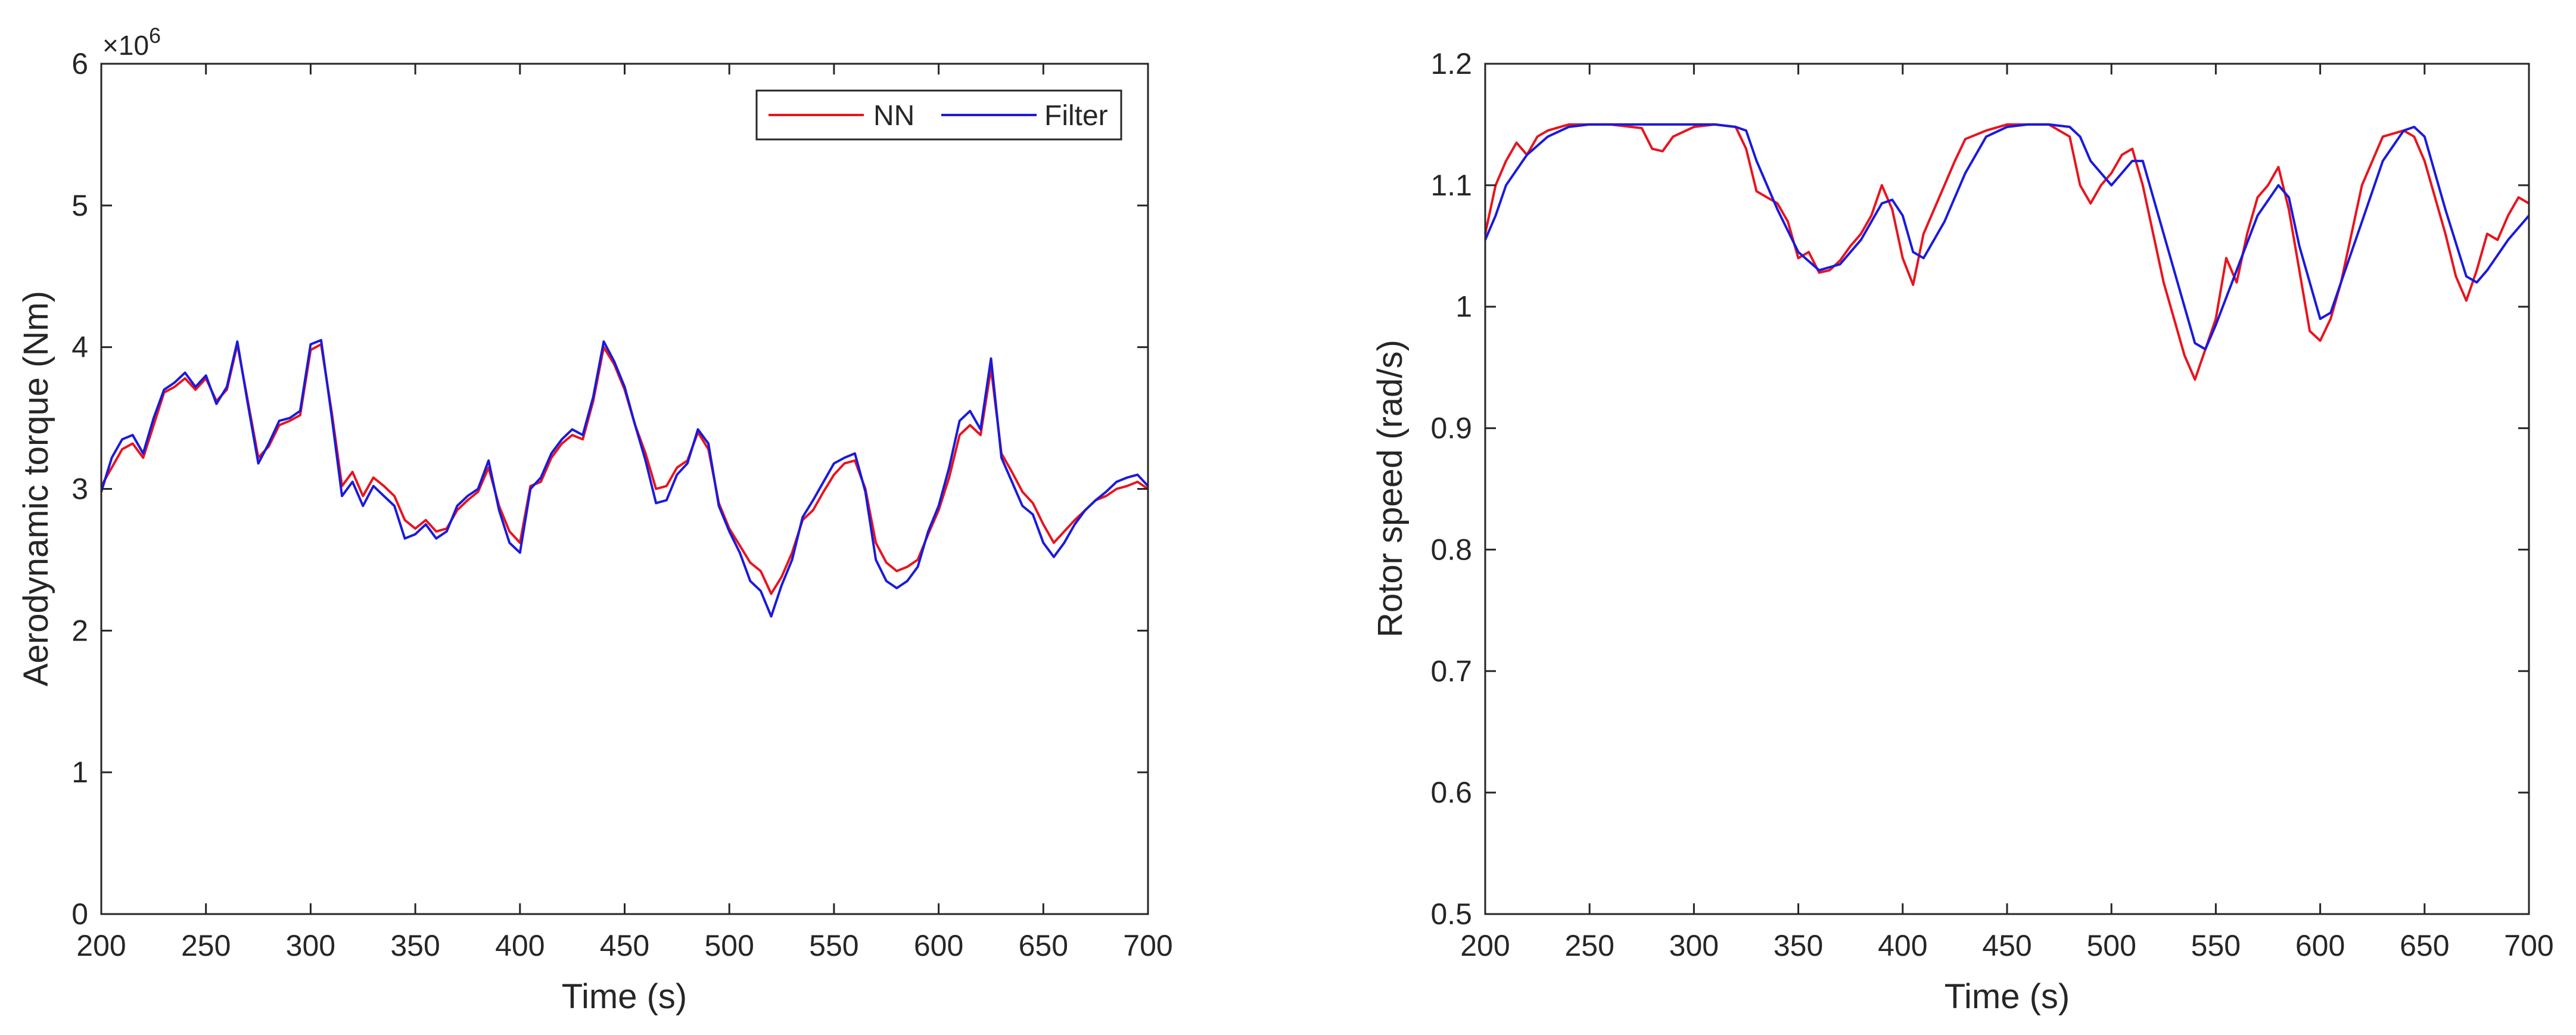  What do you see at coordinates (1390, 489) in the screenshot?
I see `rotor-y-axis-label: Rotor speed (rad/s)` at bounding box center [1390, 489].